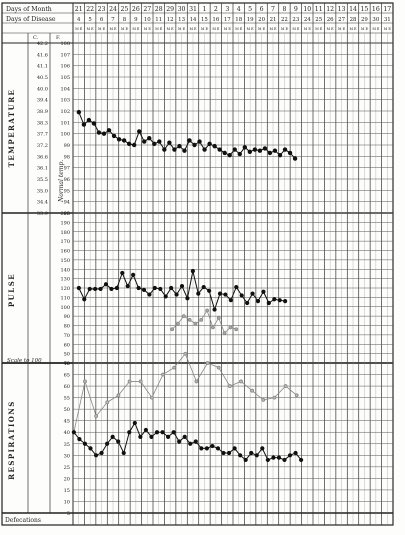 This screenshot has width=405, height=535. Describe the element at coordinates (284, 9) in the screenshot. I see `day-of-month-cell: 8` at that location.